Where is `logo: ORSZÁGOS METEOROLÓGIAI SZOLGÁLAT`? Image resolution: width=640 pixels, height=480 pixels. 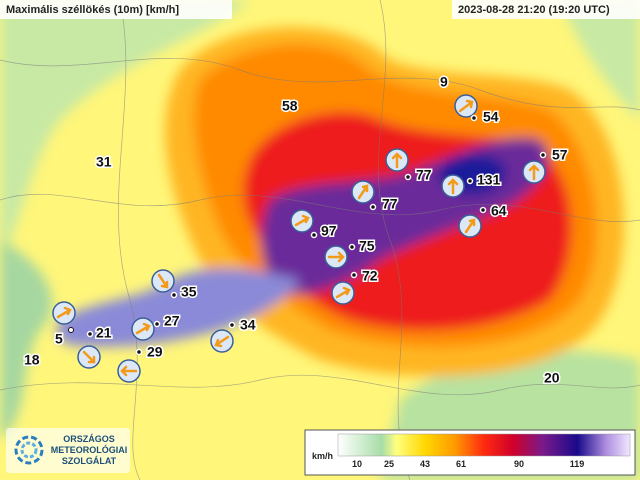 logo: ORSZÁGOS METEOROLÓGIAI SZOLGÁLAT is located at coordinates (68, 450).